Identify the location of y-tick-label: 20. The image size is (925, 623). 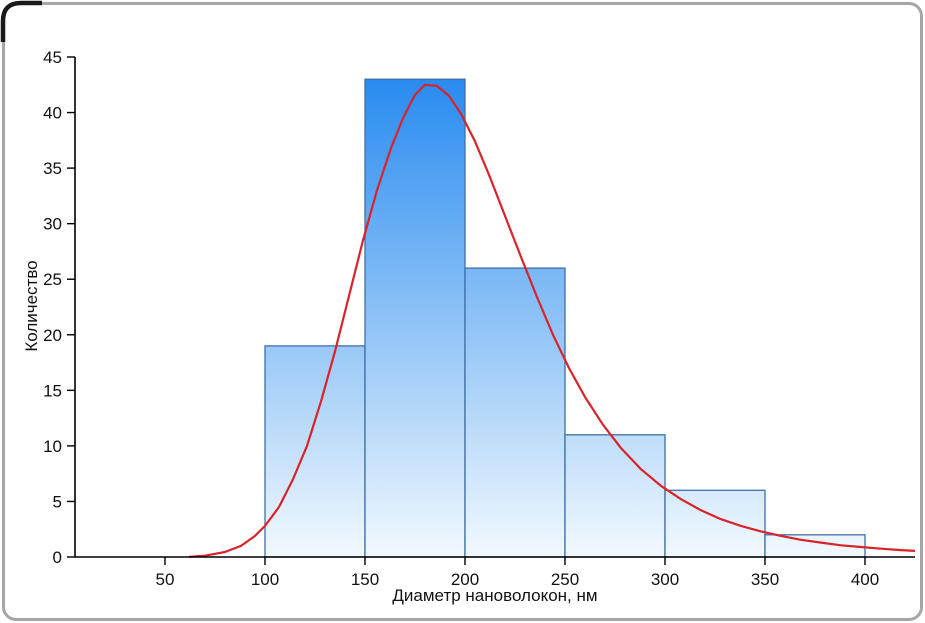
(52, 335).